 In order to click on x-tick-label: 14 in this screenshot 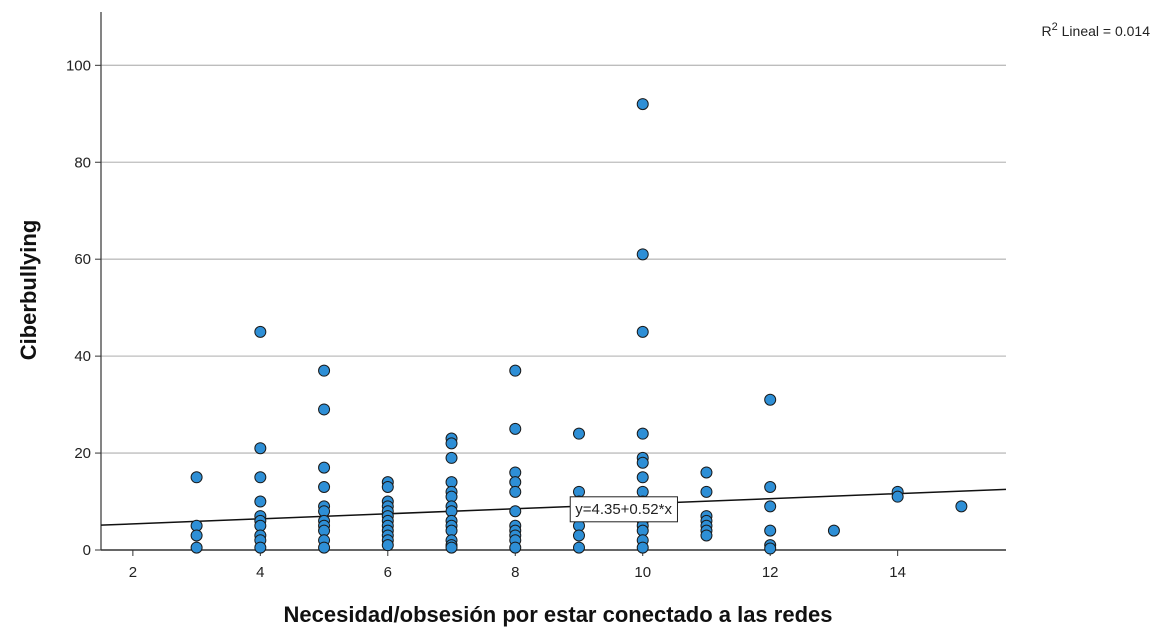, I will do `click(897, 572)`.